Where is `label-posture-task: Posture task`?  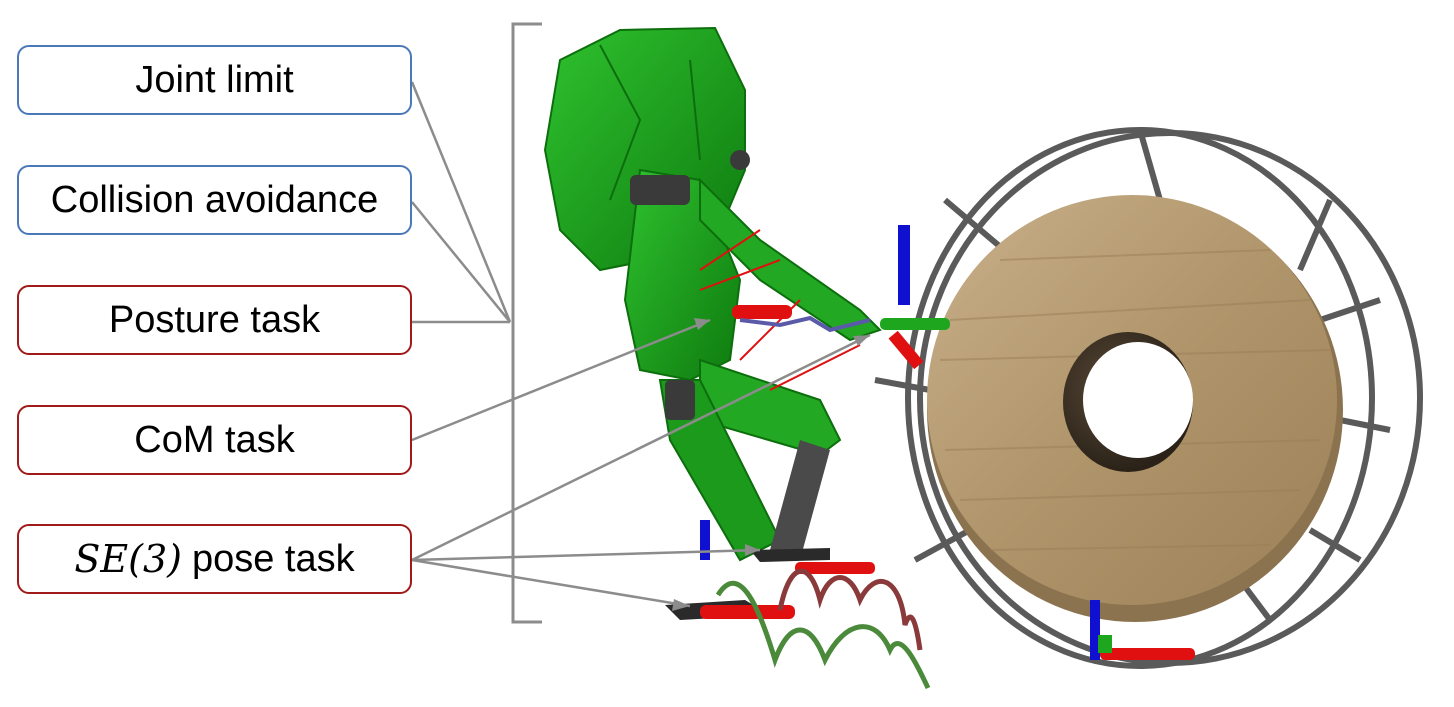
label-posture-task: Posture task is located at coordinates (214, 320).